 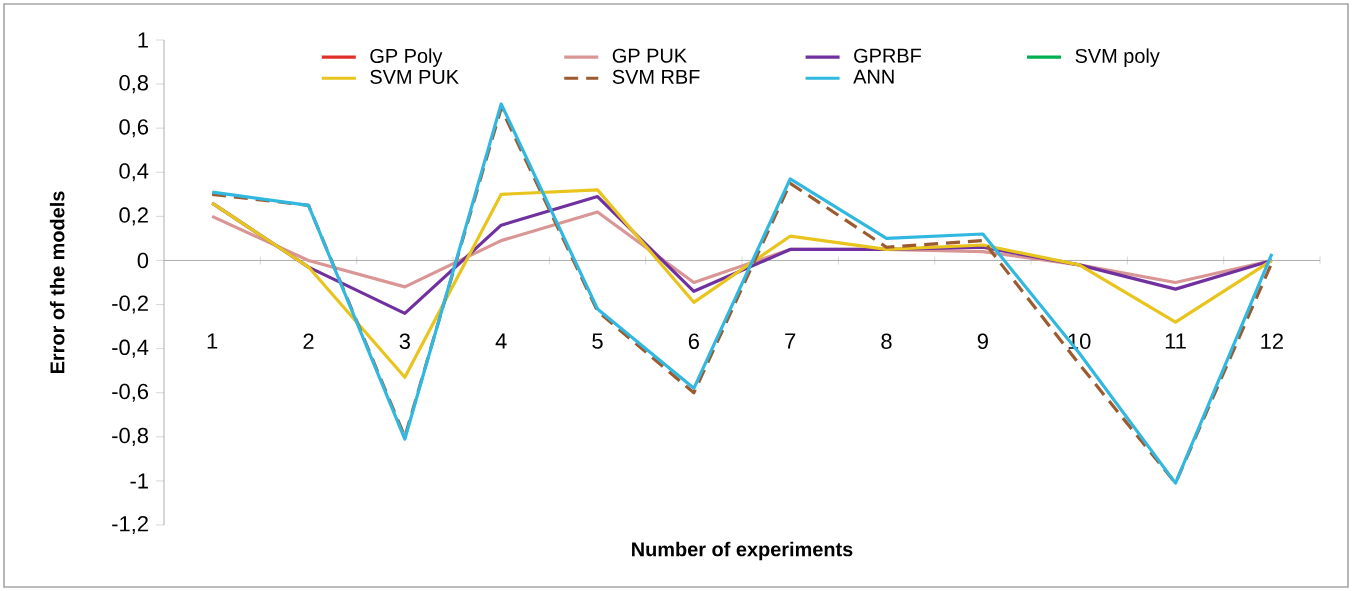 I want to click on legend-label: GP PUK, so click(x=649, y=55).